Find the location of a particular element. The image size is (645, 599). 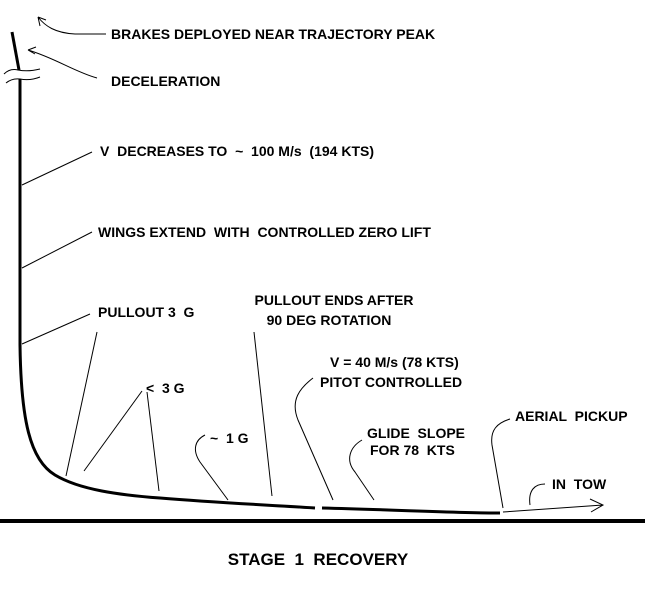

label-pullout-ends-1: PULLOUT ENDS AFTER is located at coordinates (334, 300).